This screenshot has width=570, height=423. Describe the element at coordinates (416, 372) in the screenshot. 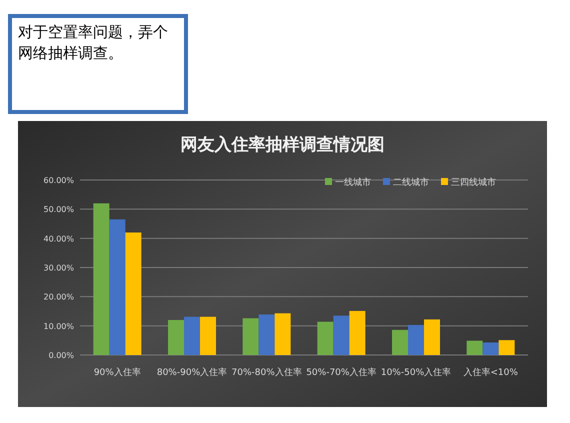

I see `x-tick-label: 10%-50%入住率` at that location.